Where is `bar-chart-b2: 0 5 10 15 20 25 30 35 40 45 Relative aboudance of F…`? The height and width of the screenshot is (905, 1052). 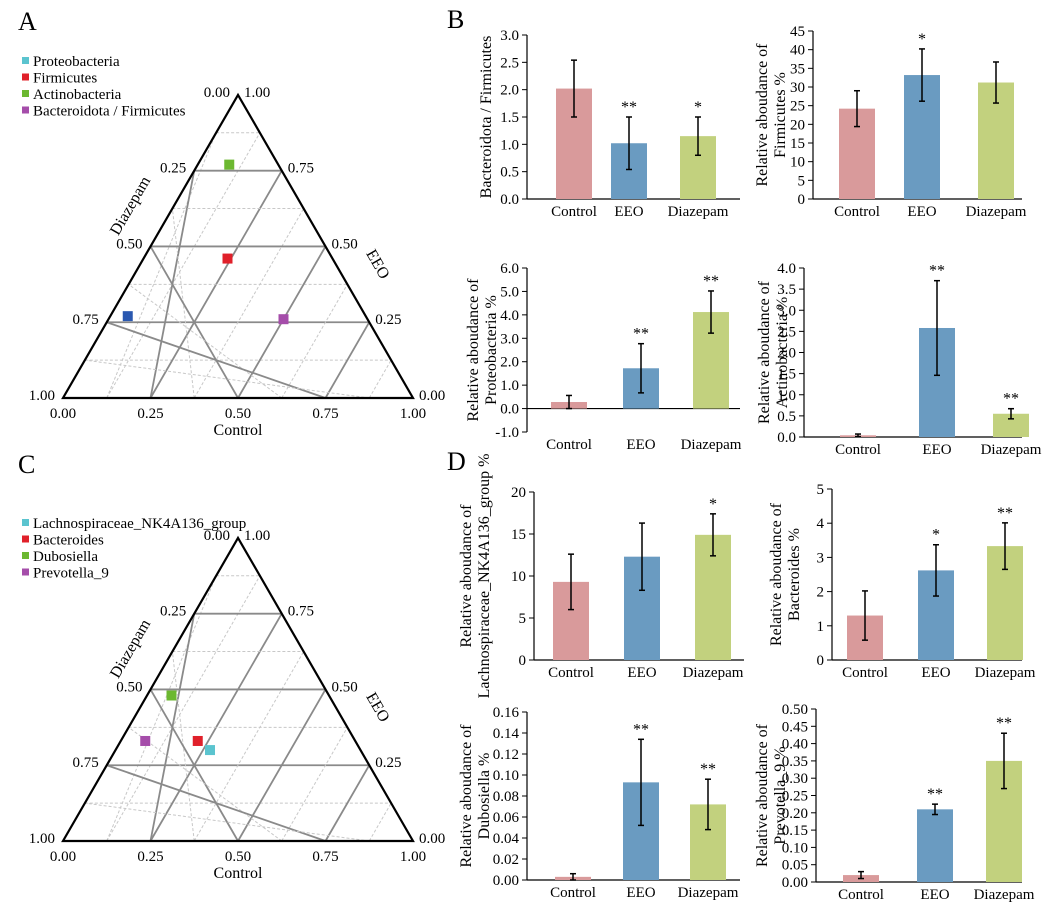
bar-chart-b2: 0 5 10 15 20 25 30 35 40 45 Relative aboudance of F… is located at coordinates (890, 122).